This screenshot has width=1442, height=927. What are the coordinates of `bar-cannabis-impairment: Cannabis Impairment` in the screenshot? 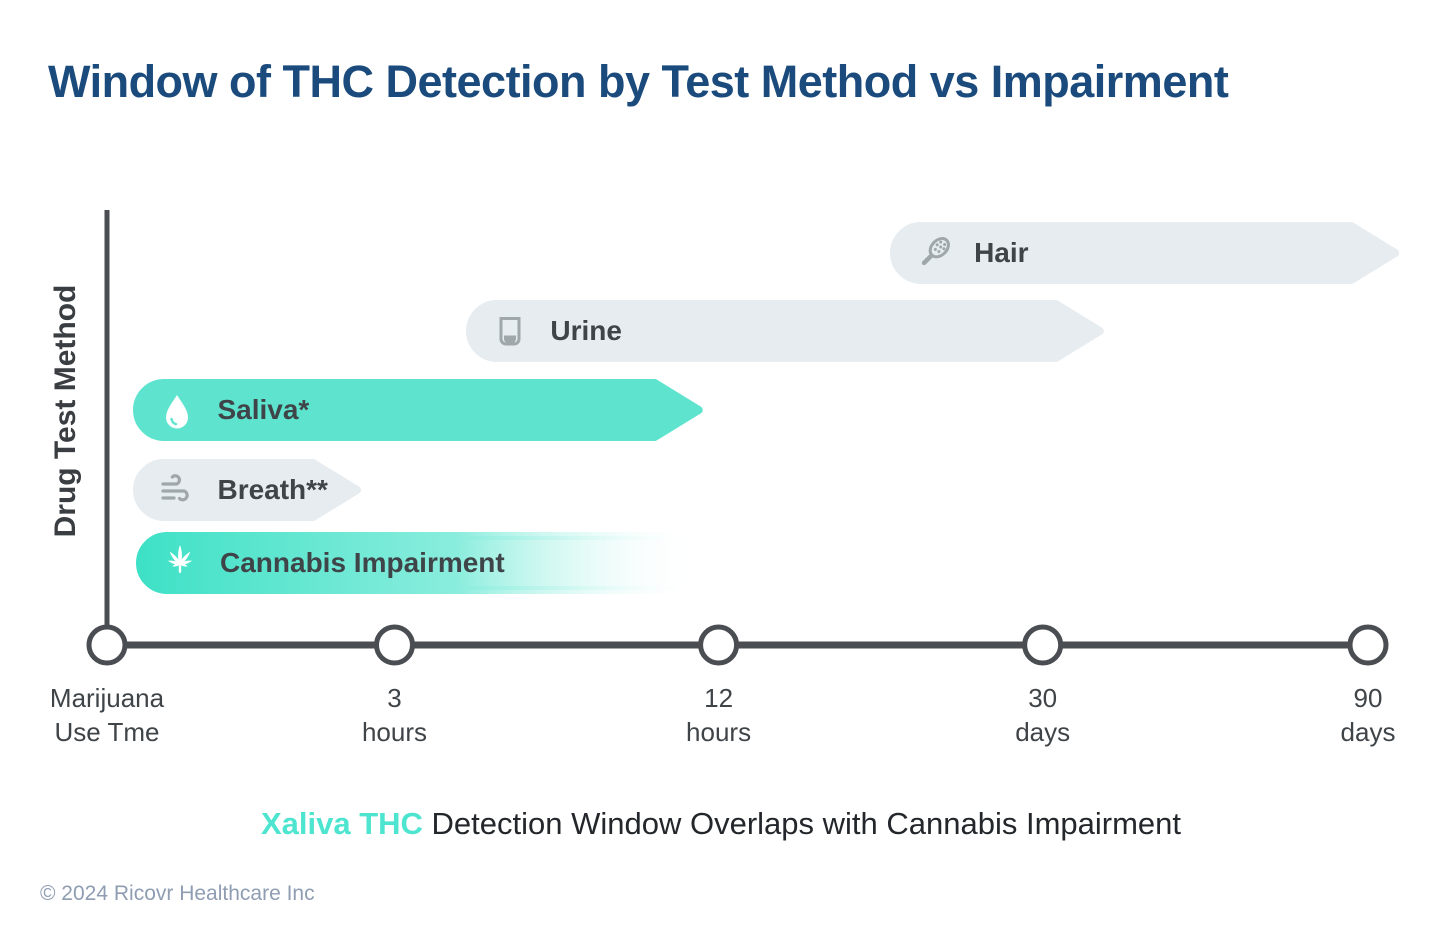 It's located at (430, 563).